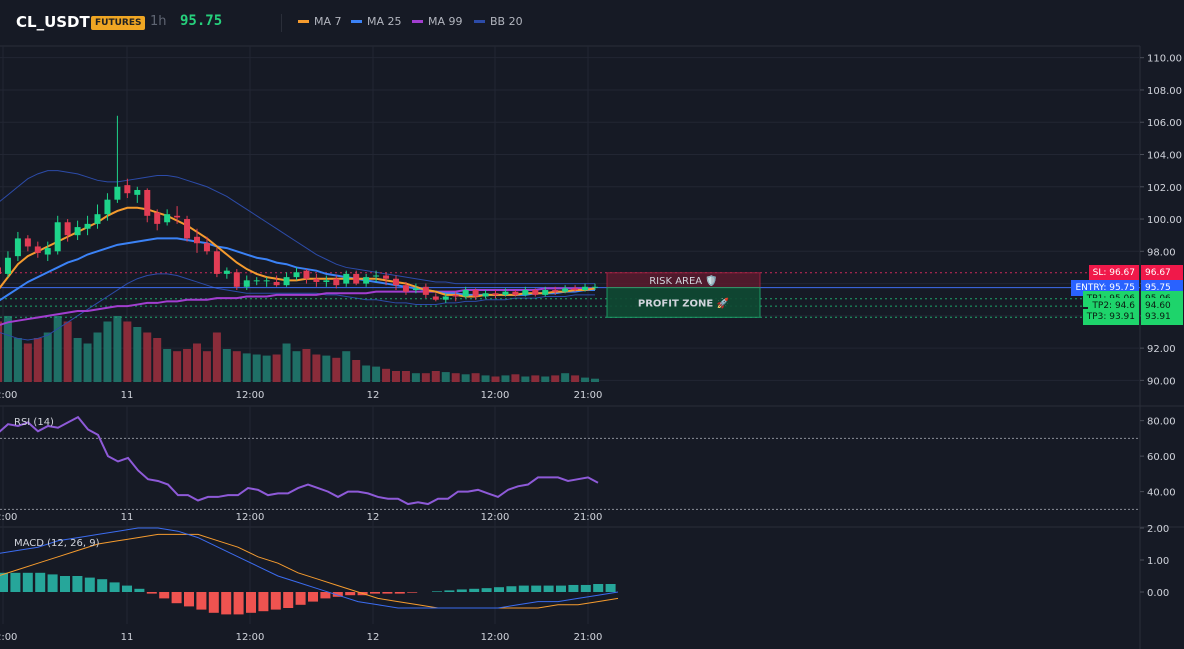 The width and height of the screenshot is (1184, 649). Describe the element at coordinates (118, 23) in the screenshot. I see `futures-badge: FUTURES` at that location.